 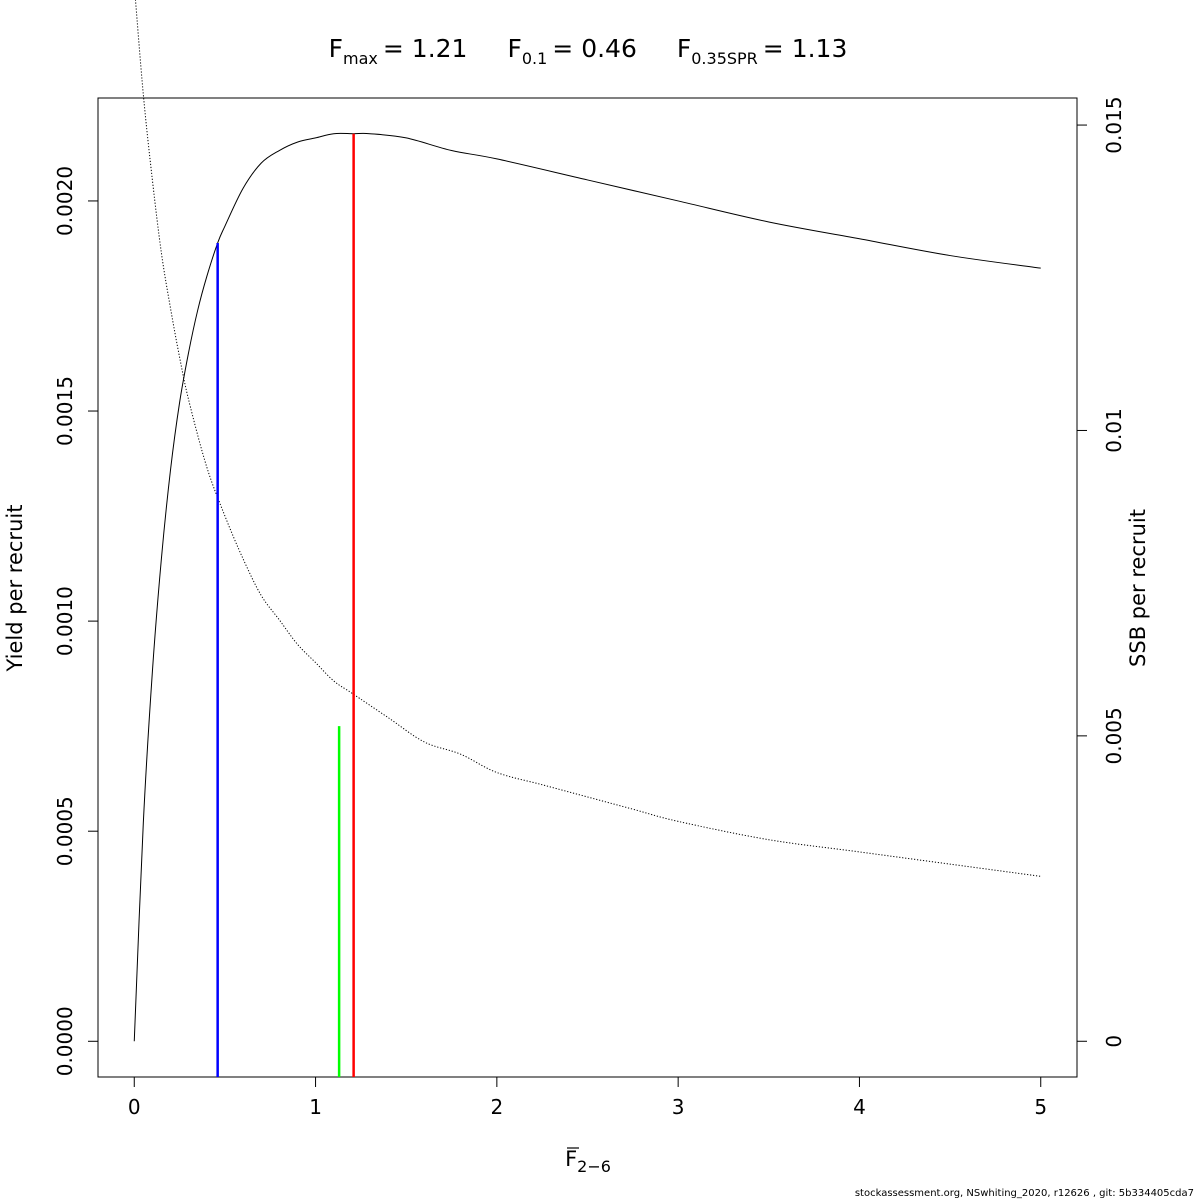 I want to click on x-tick-label: 3, so click(x=678, y=1107).